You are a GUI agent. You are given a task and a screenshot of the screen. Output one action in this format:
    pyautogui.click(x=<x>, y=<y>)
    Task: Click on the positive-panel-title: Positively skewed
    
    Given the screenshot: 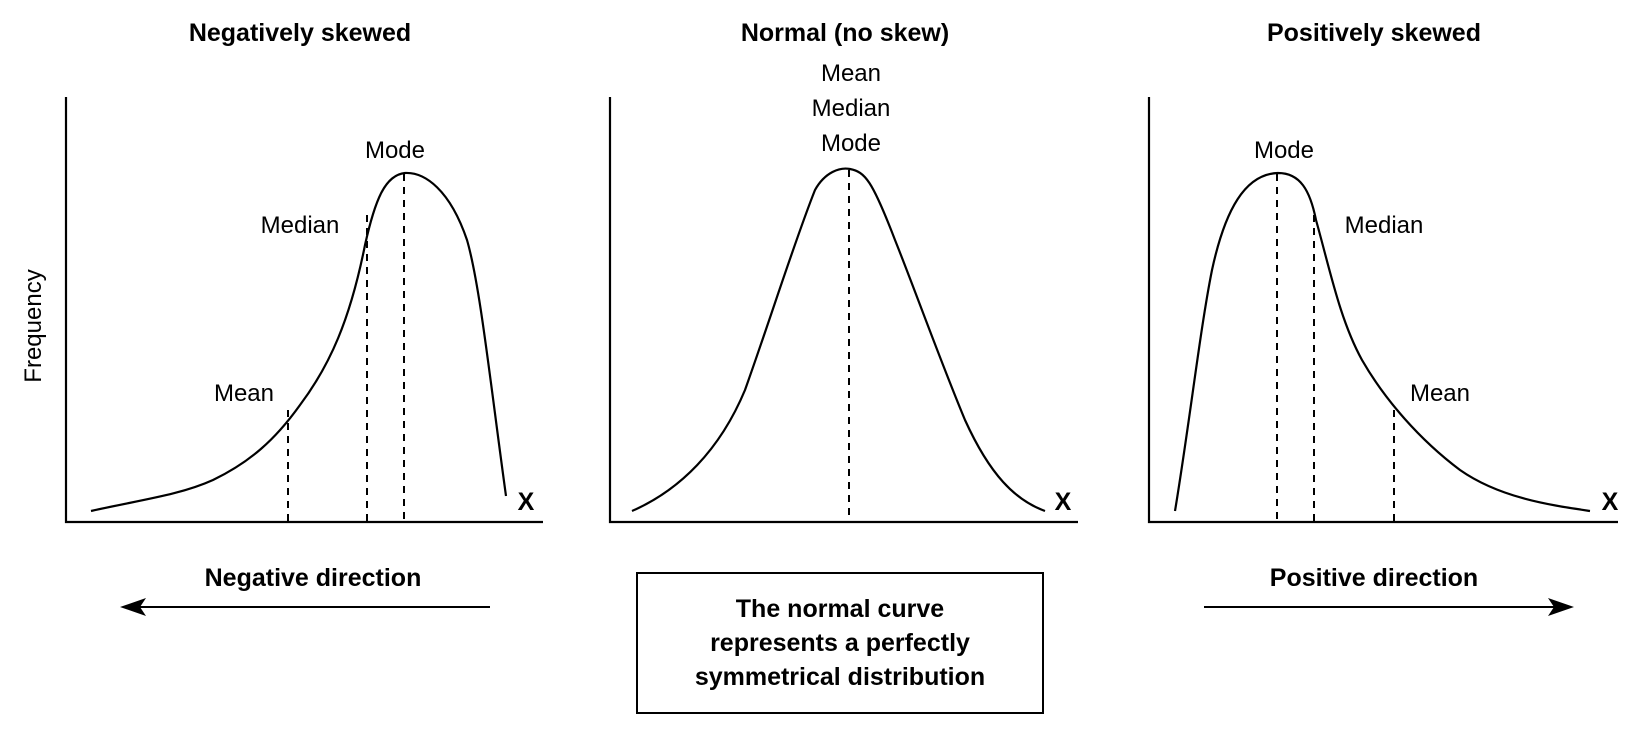 What is the action you would take?
    pyautogui.click(x=1374, y=33)
    